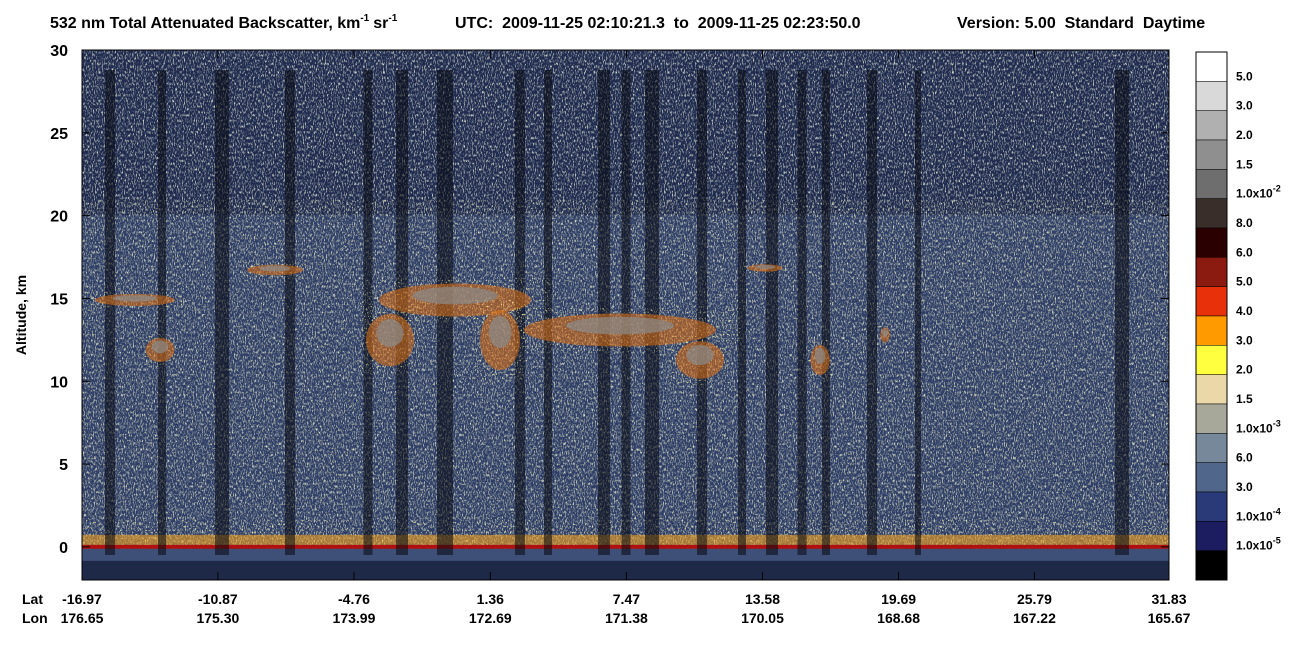 The height and width of the screenshot is (667, 1300). Describe the element at coordinates (217, 618) in the screenshot. I see `x-tick-label: 175.30` at that location.